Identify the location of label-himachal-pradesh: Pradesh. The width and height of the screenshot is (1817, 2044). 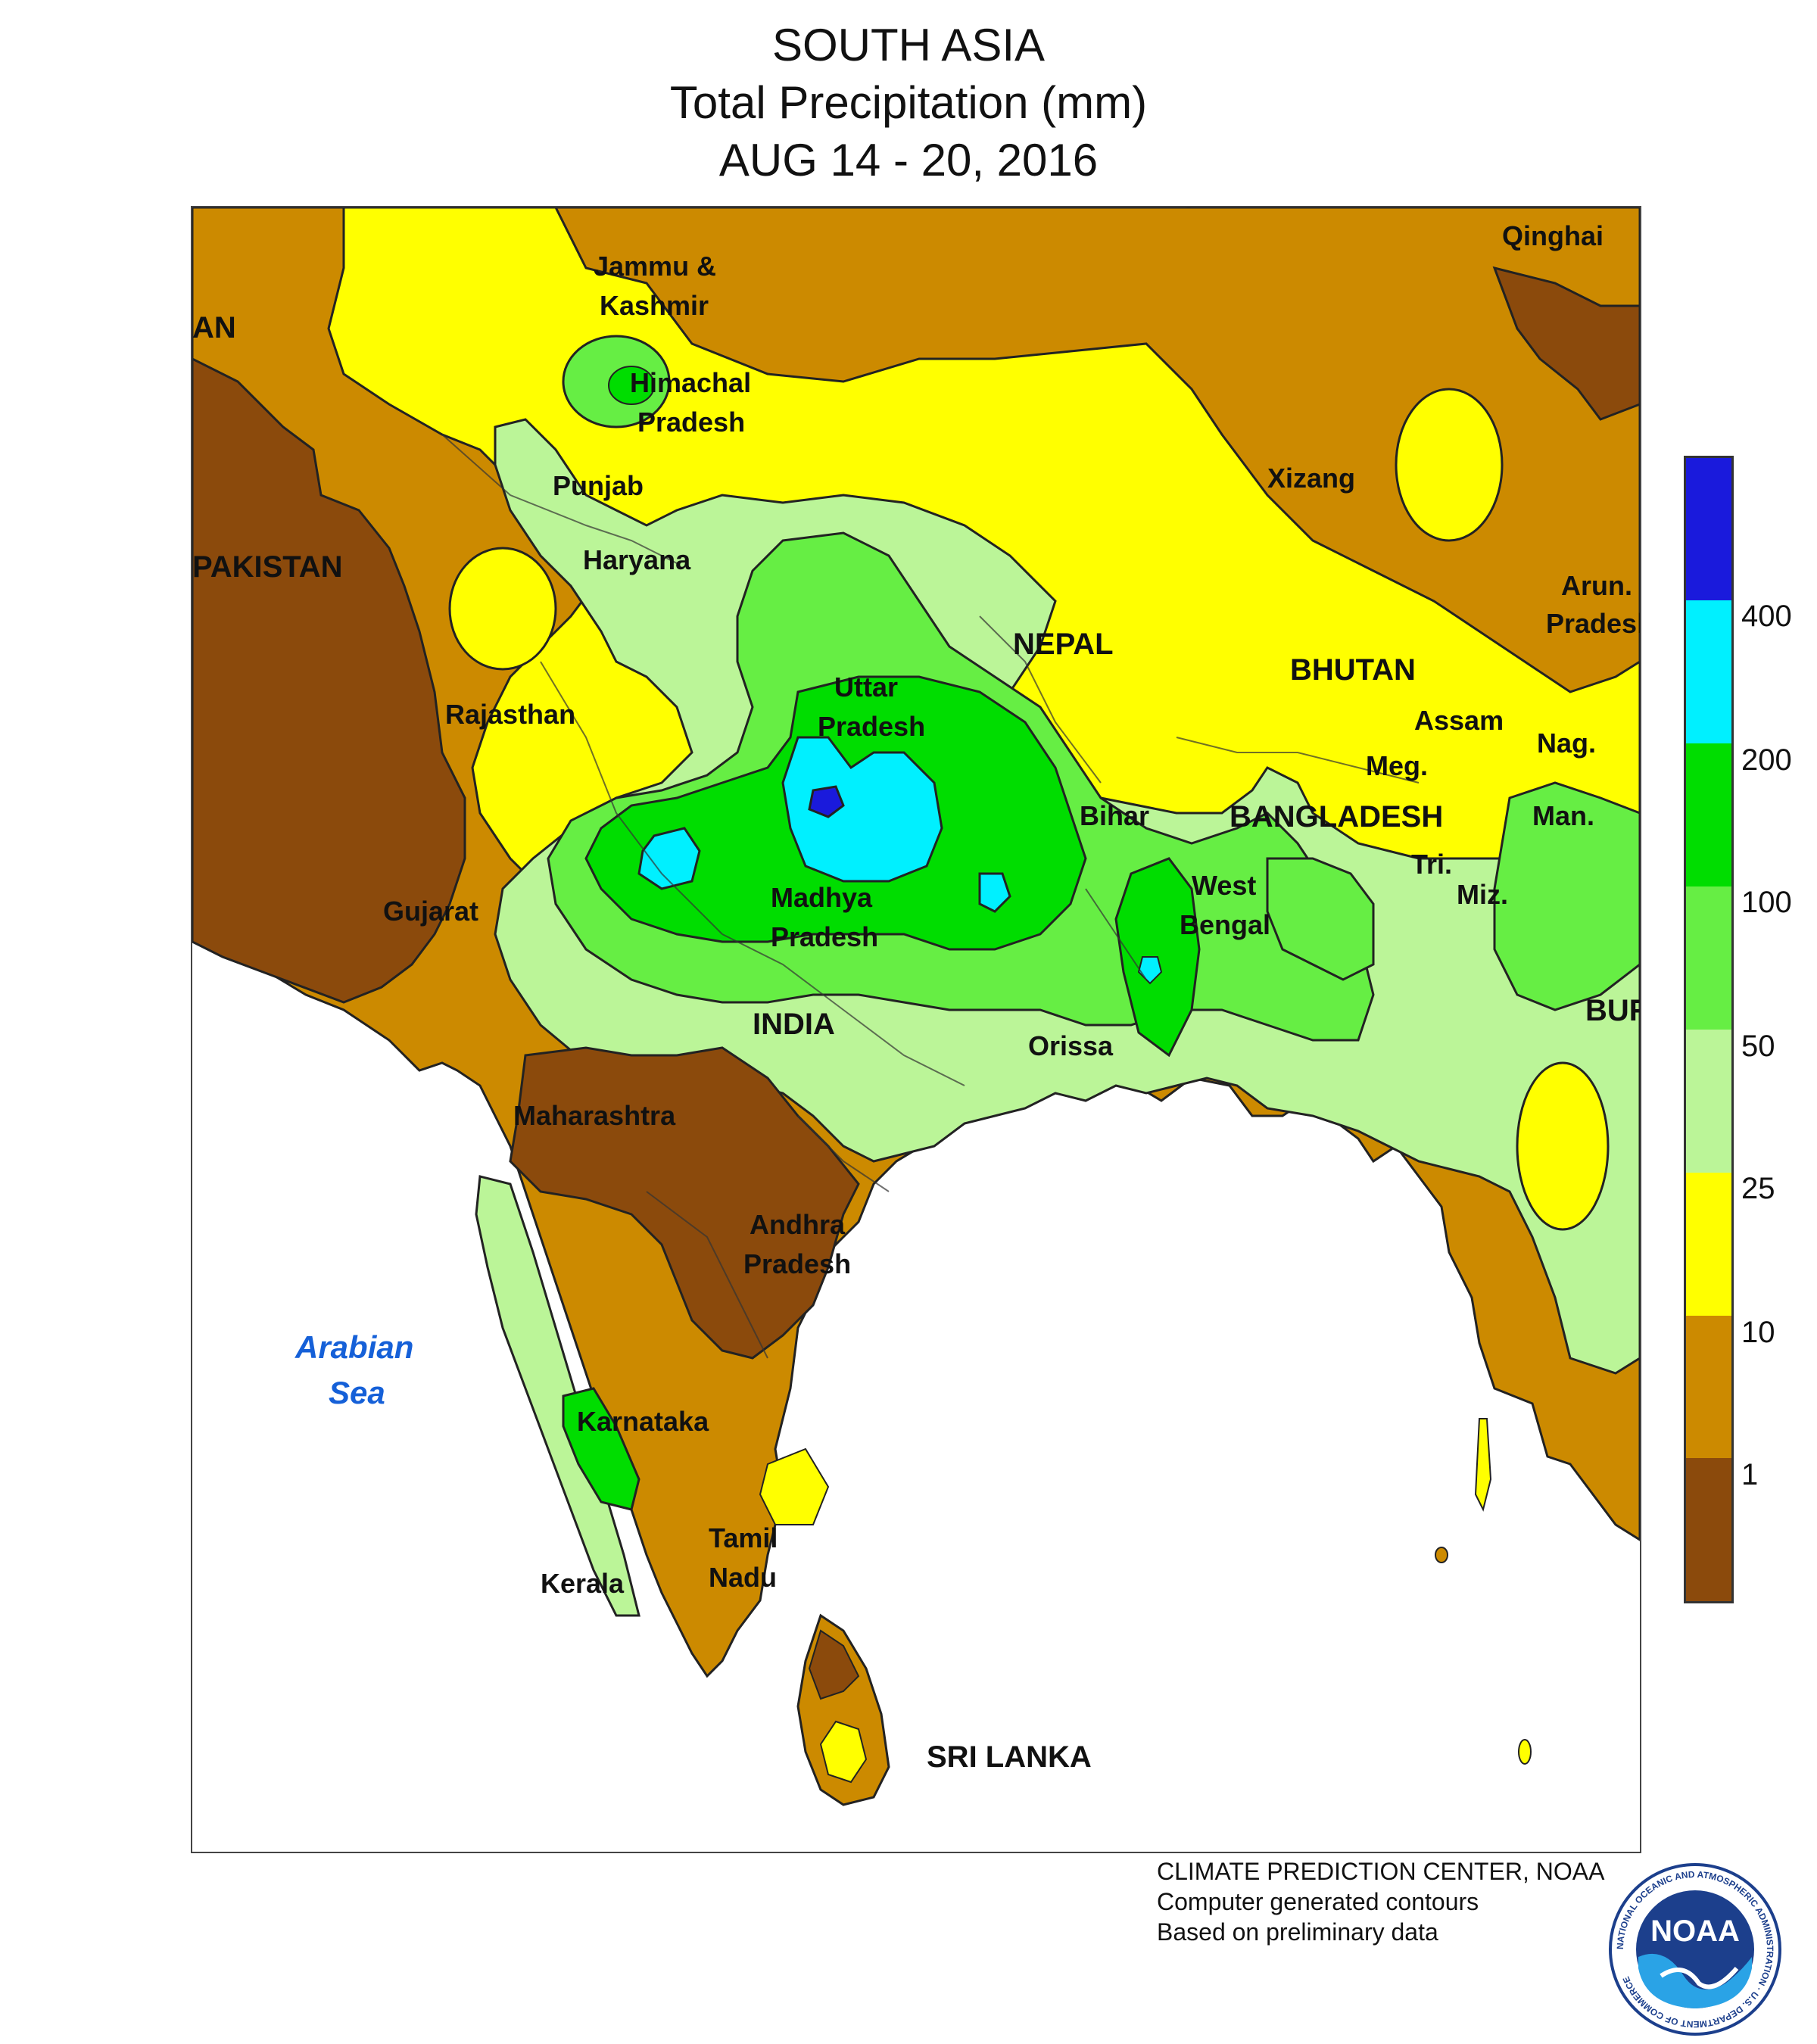
(691, 422).